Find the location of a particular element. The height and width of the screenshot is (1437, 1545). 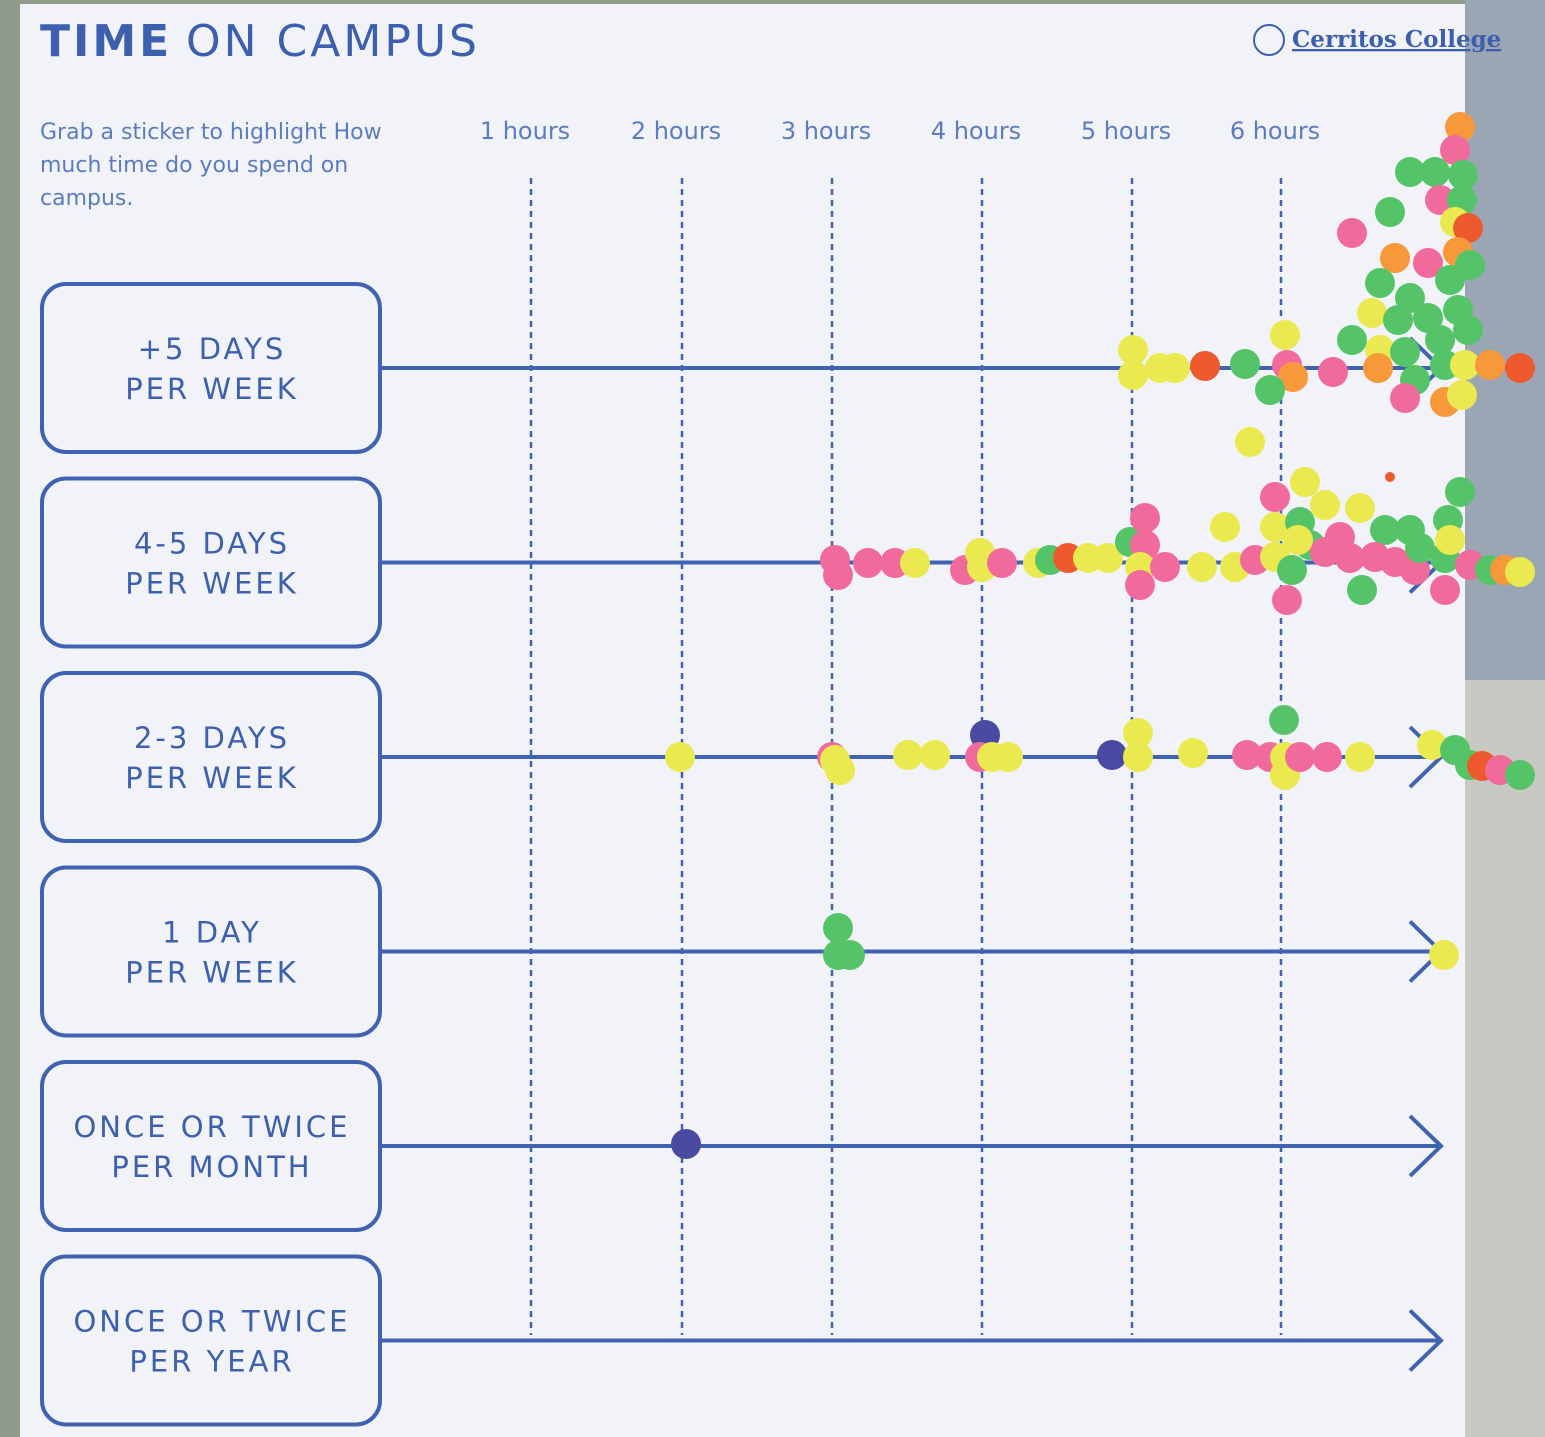

instruction-line: much time do you spend on is located at coordinates (194, 165).